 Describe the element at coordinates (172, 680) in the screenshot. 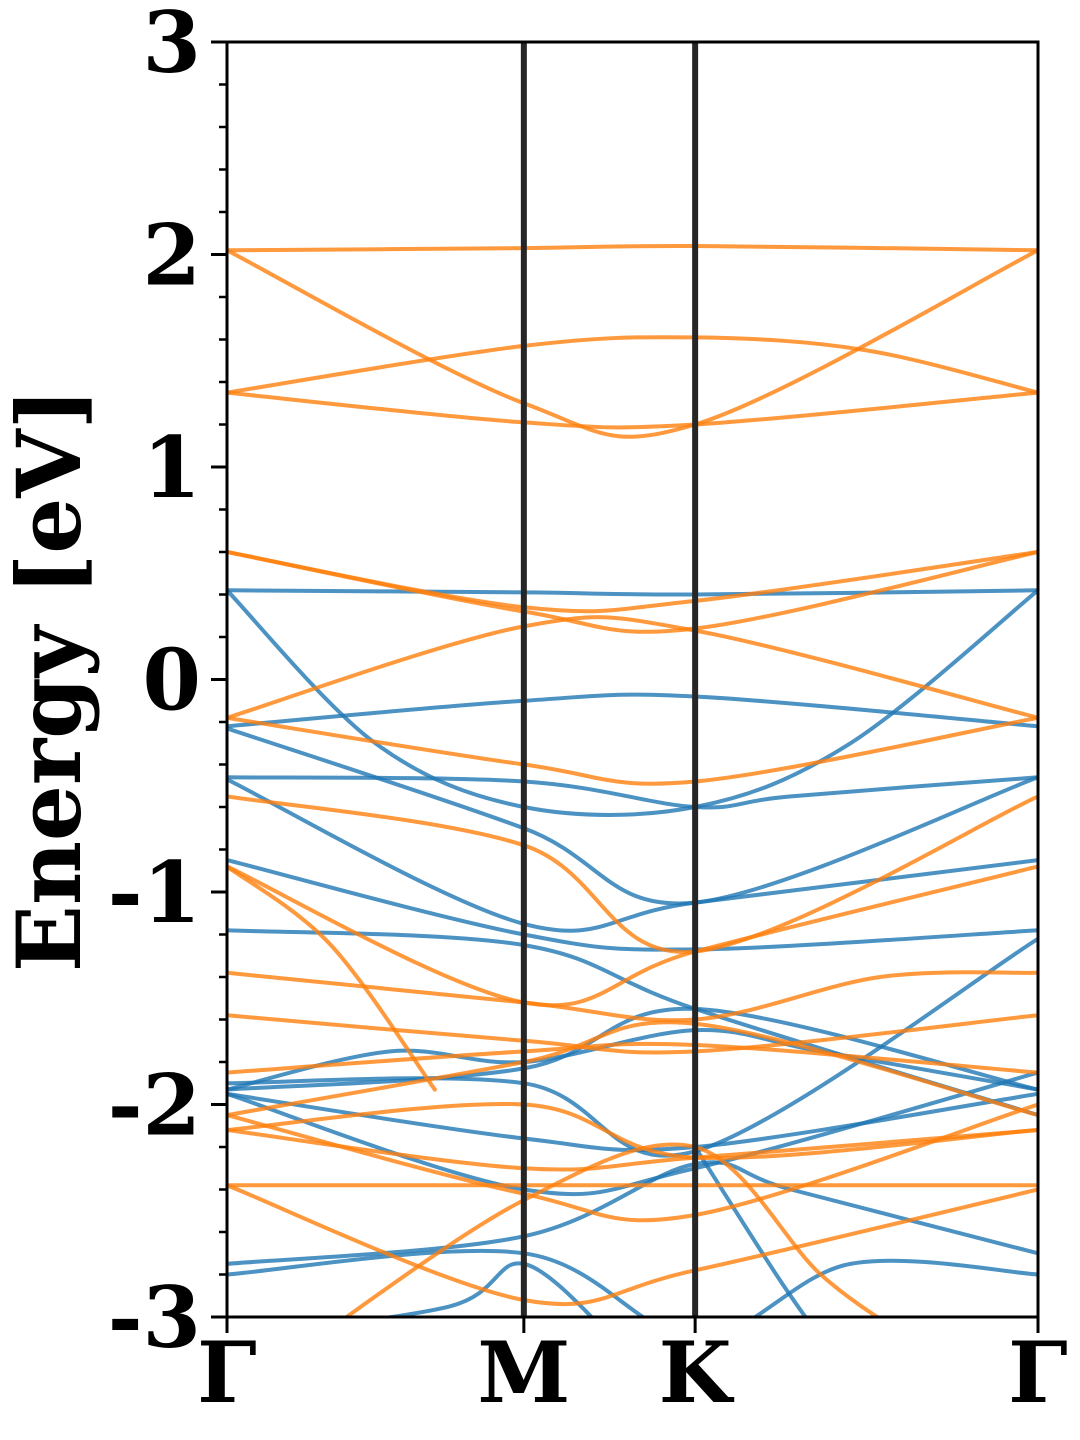

I see `y-tick-label: 0` at that location.